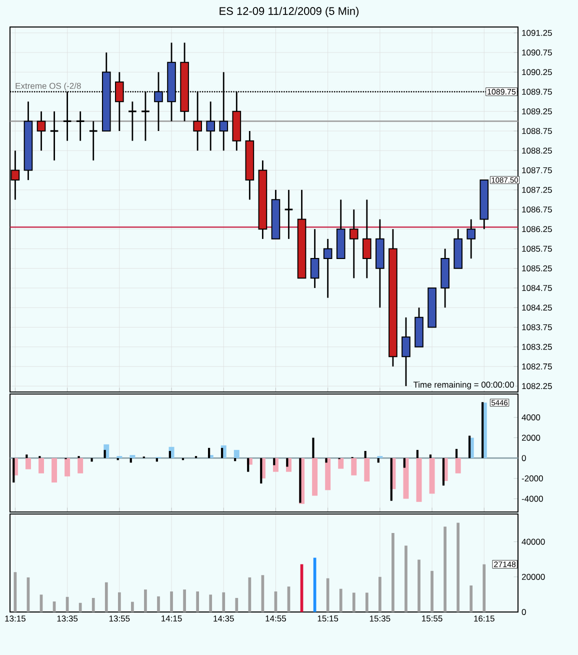 The image size is (578, 655). I want to click on y-tick-label: 1083.25, so click(537, 347).